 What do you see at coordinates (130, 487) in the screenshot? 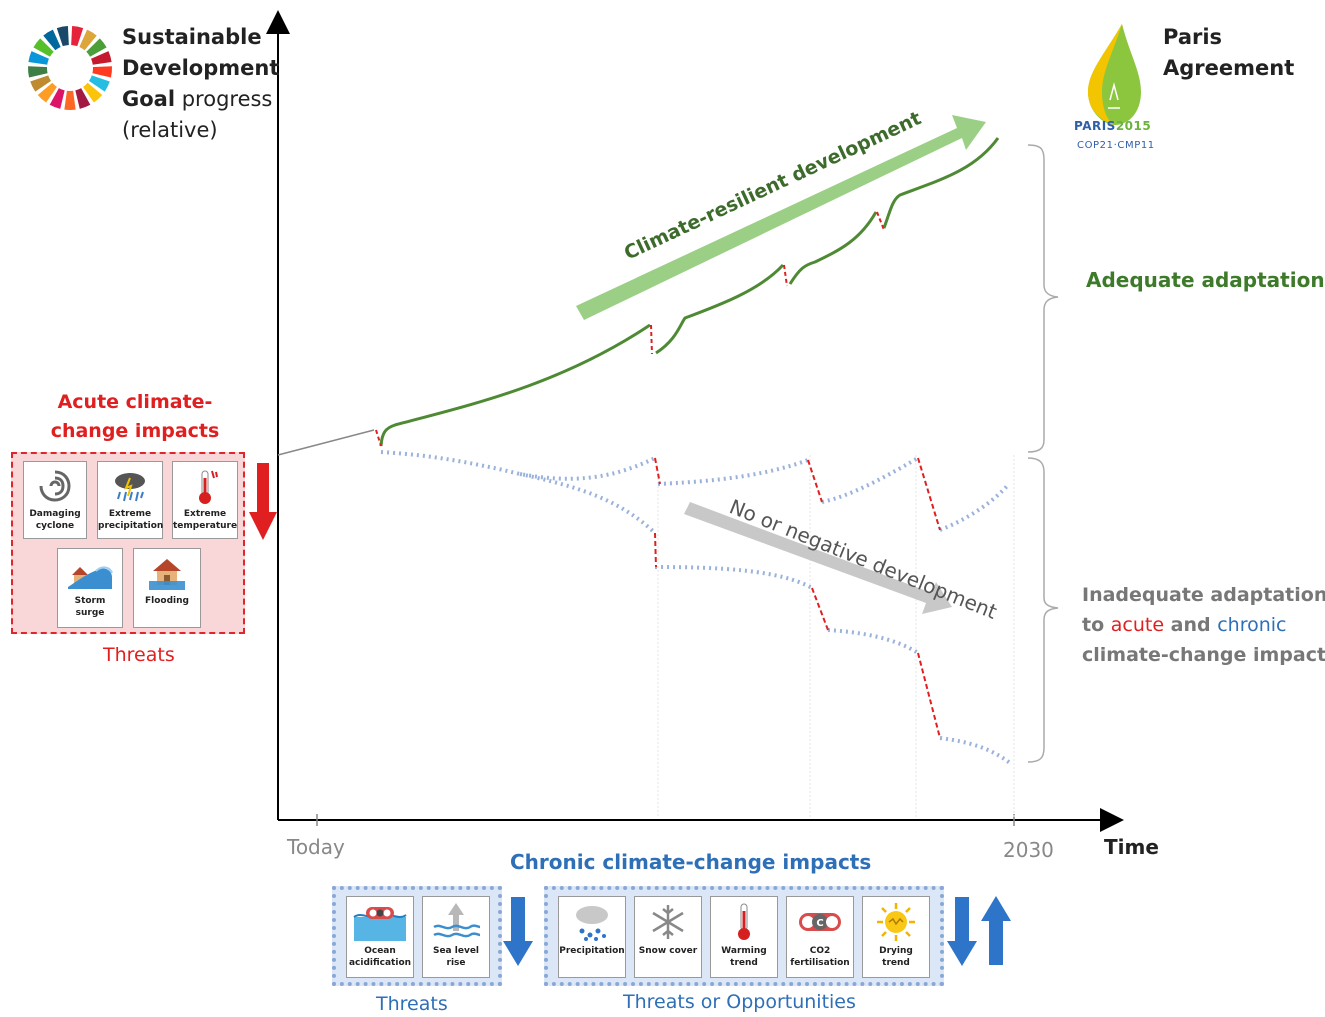
I see `rain-cloud-icon` at bounding box center [130, 487].